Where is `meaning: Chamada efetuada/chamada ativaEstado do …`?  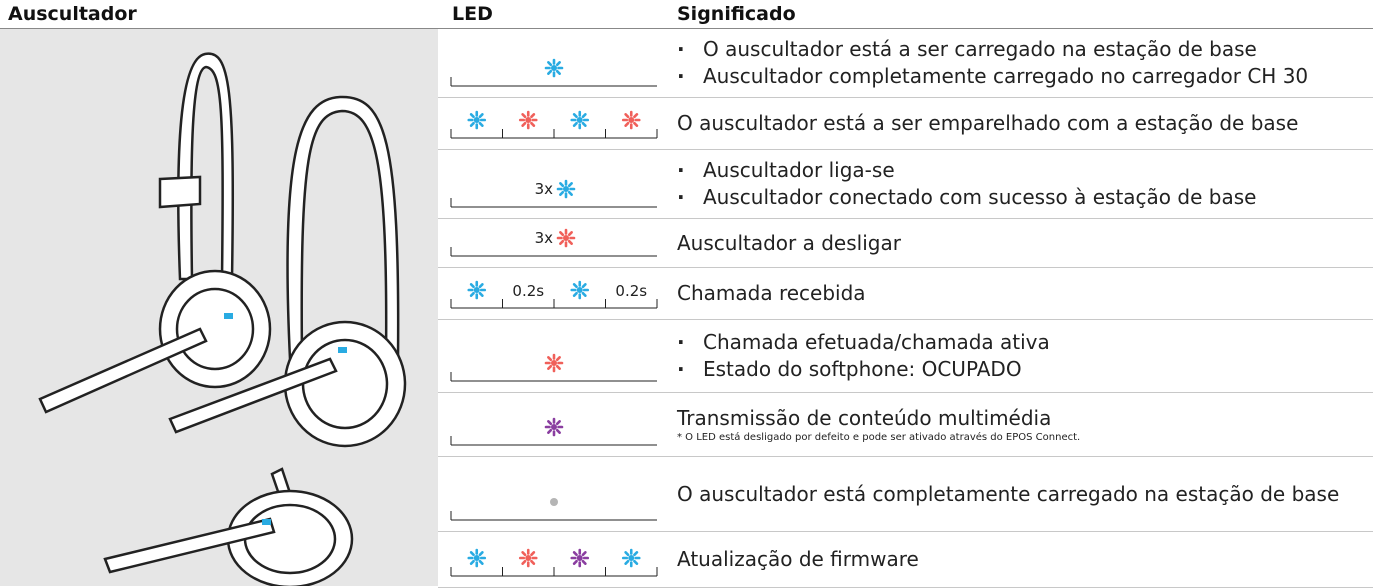 meaning: Chamada efetuada/chamada ativaEstado do … is located at coordinates (1019, 356).